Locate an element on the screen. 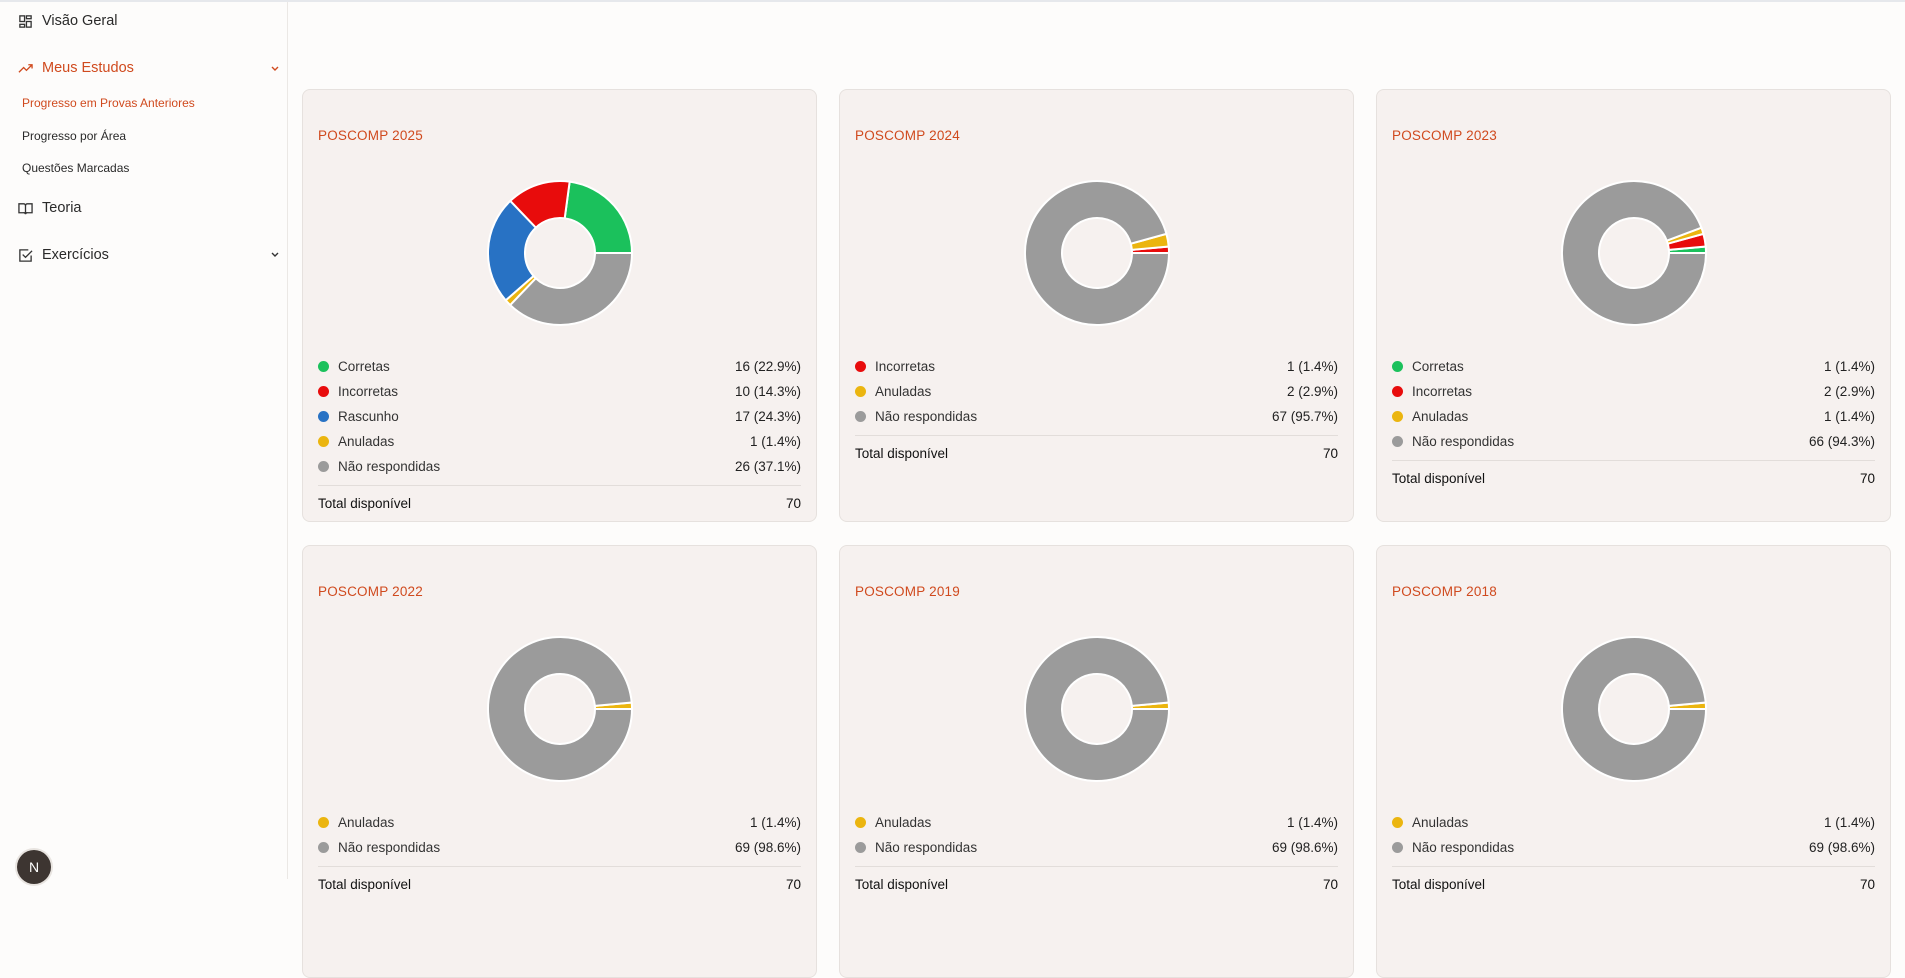  legend-item: Incorretas 2 (2.9%) is located at coordinates (1633, 391).